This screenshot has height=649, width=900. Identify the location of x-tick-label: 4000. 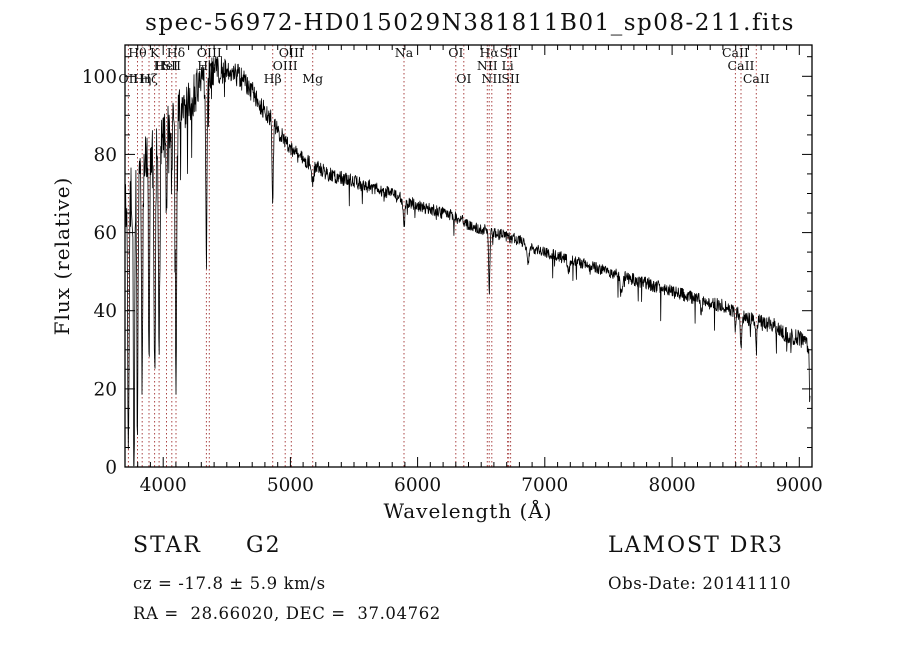
(163, 485).